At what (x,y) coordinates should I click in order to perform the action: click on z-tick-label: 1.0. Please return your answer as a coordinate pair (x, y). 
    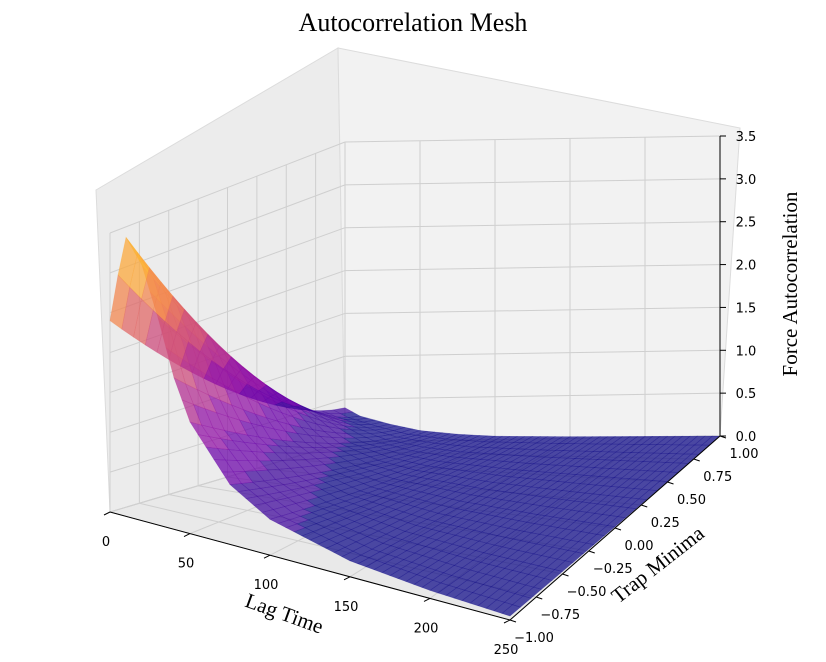
    Looking at the image, I should click on (746, 351).